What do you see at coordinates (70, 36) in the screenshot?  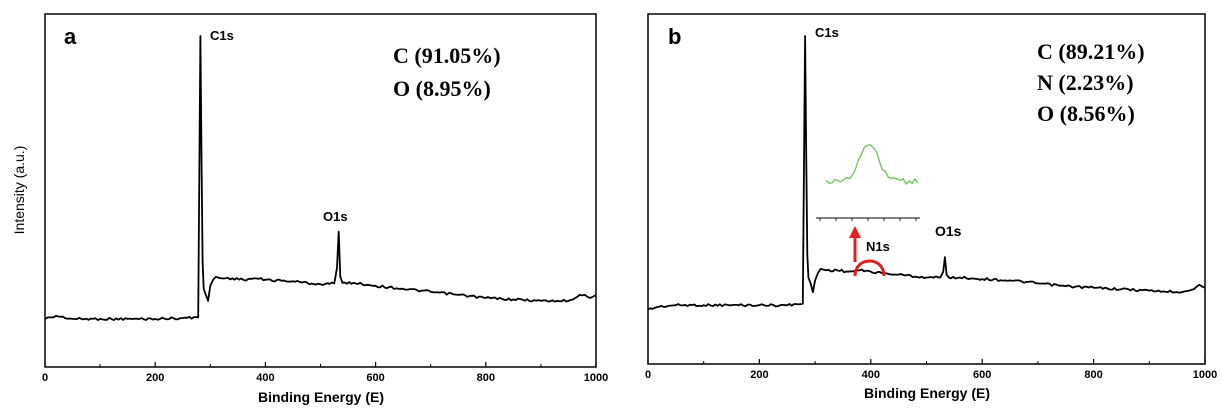 I see `panel-label-a: a` at bounding box center [70, 36].